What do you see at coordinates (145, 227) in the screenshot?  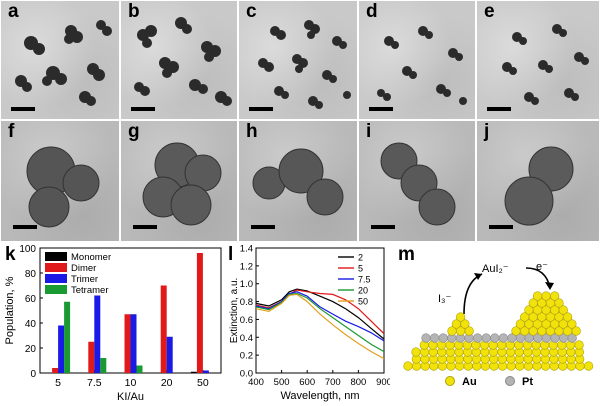 I see `scale-bar-g` at bounding box center [145, 227].